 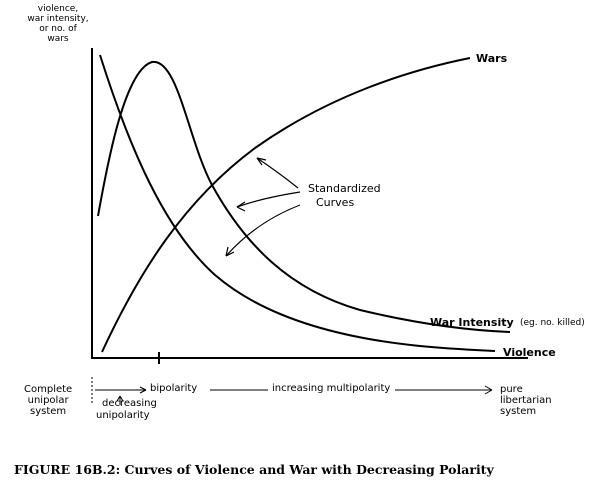 What do you see at coordinates (268, 199) in the screenshot?
I see `arrow-to-intensity` at bounding box center [268, 199].